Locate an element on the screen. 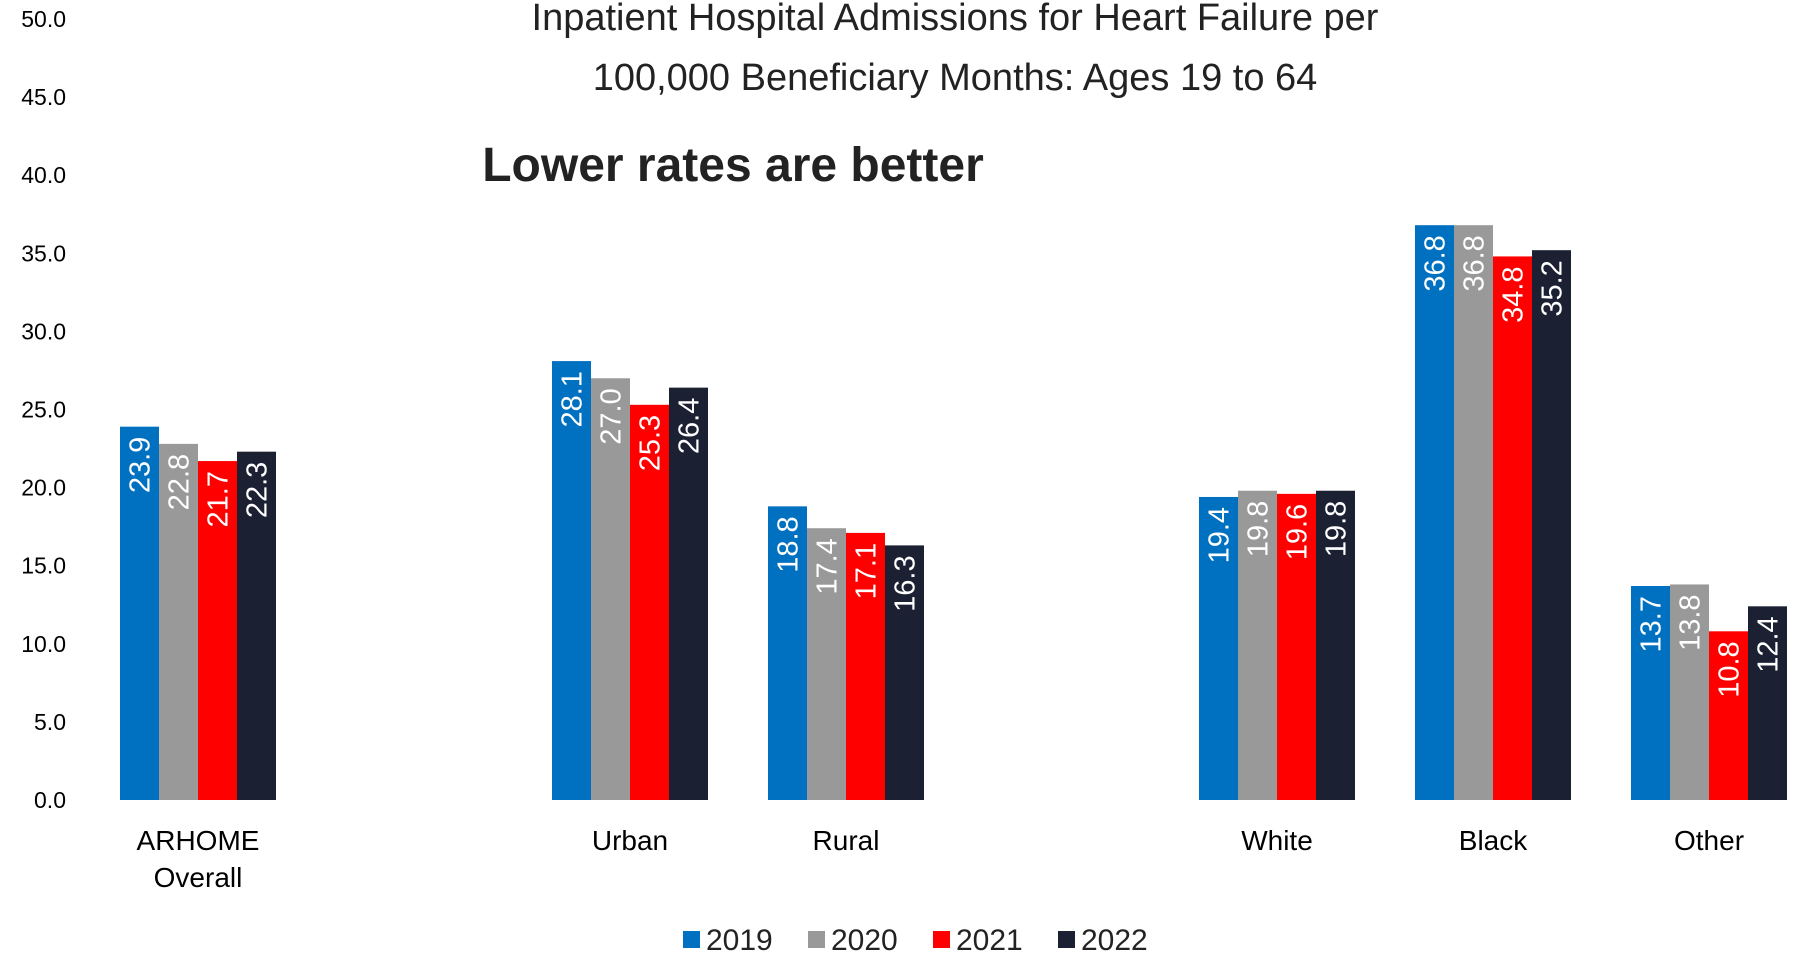 The image size is (1793, 960). data-label: 34.8 is located at coordinates (1514, 294).